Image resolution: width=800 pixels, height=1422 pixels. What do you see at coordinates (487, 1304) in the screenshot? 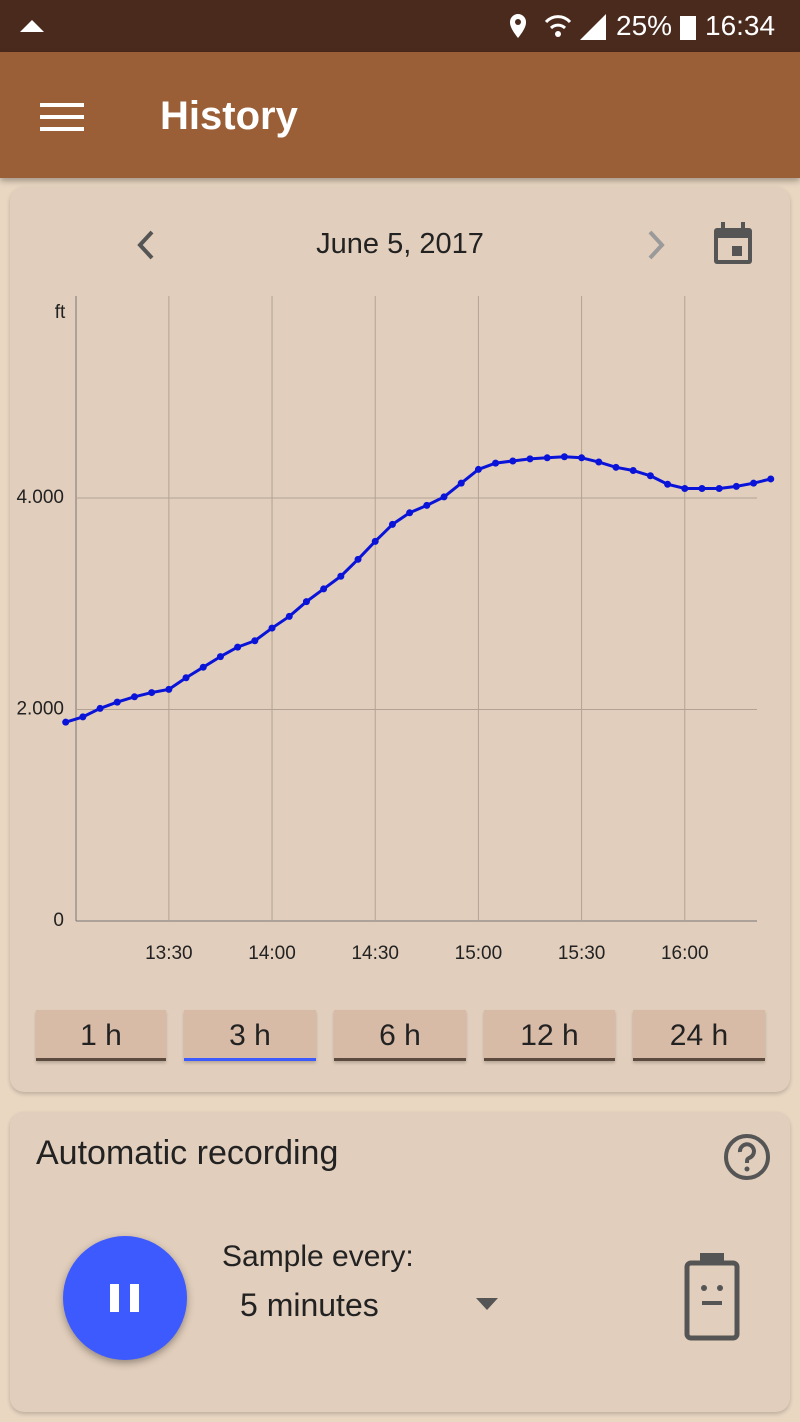
I see `dropdown-arrow` at bounding box center [487, 1304].